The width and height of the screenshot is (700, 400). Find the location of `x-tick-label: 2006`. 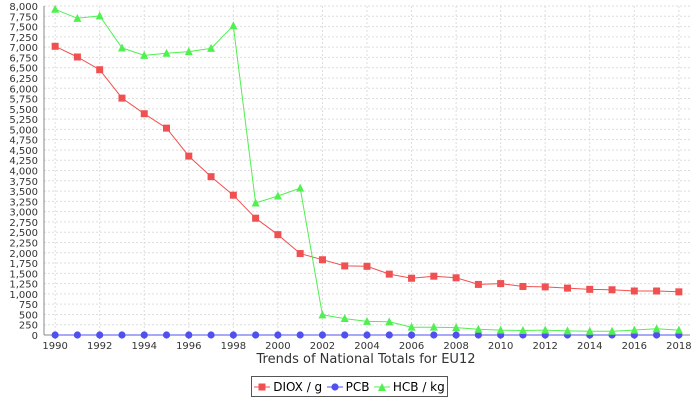

x-tick-label: 2006 is located at coordinates (411, 346).